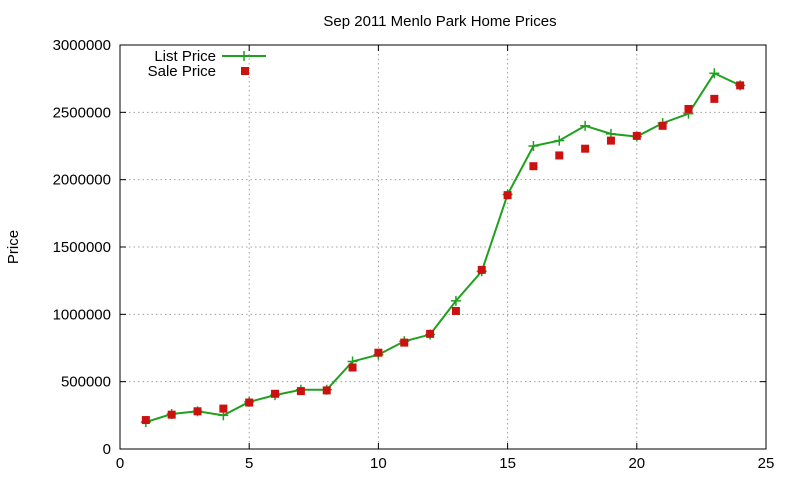 This screenshot has height=485, width=800. I want to click on y-tick-label: 1500000, so click(82, 247).